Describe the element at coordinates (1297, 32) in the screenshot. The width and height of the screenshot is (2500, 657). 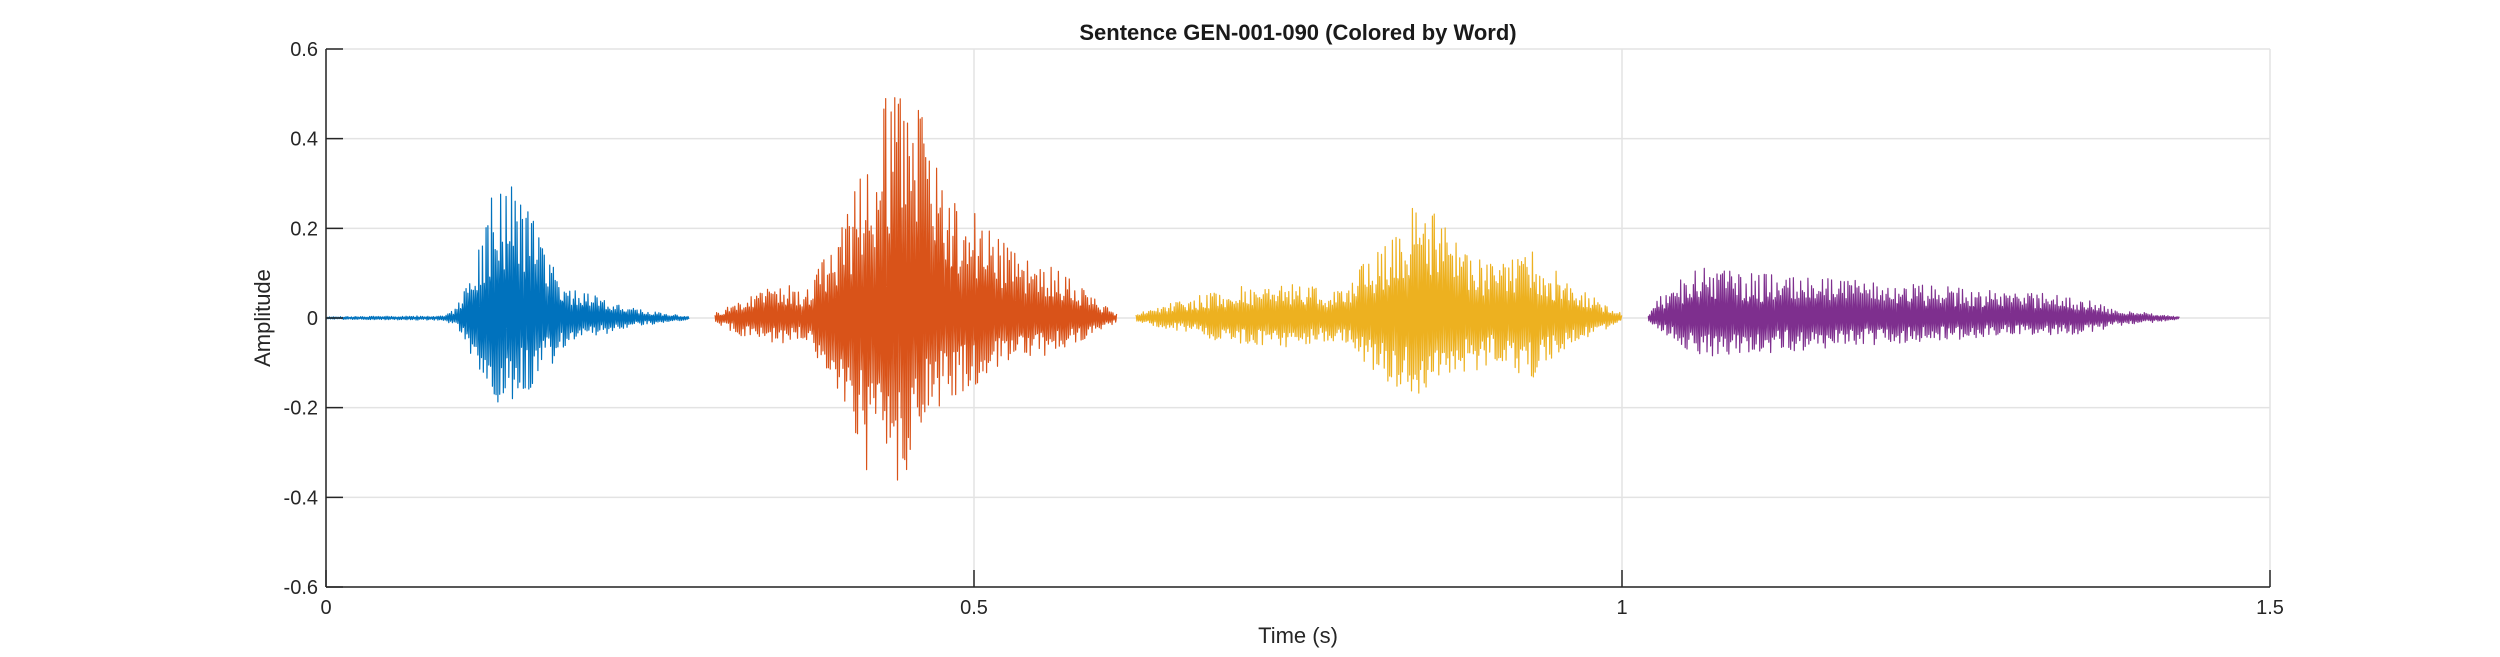
I see `chart-title: Sentence GEN-001-090 (Colored by Word)` at that location.